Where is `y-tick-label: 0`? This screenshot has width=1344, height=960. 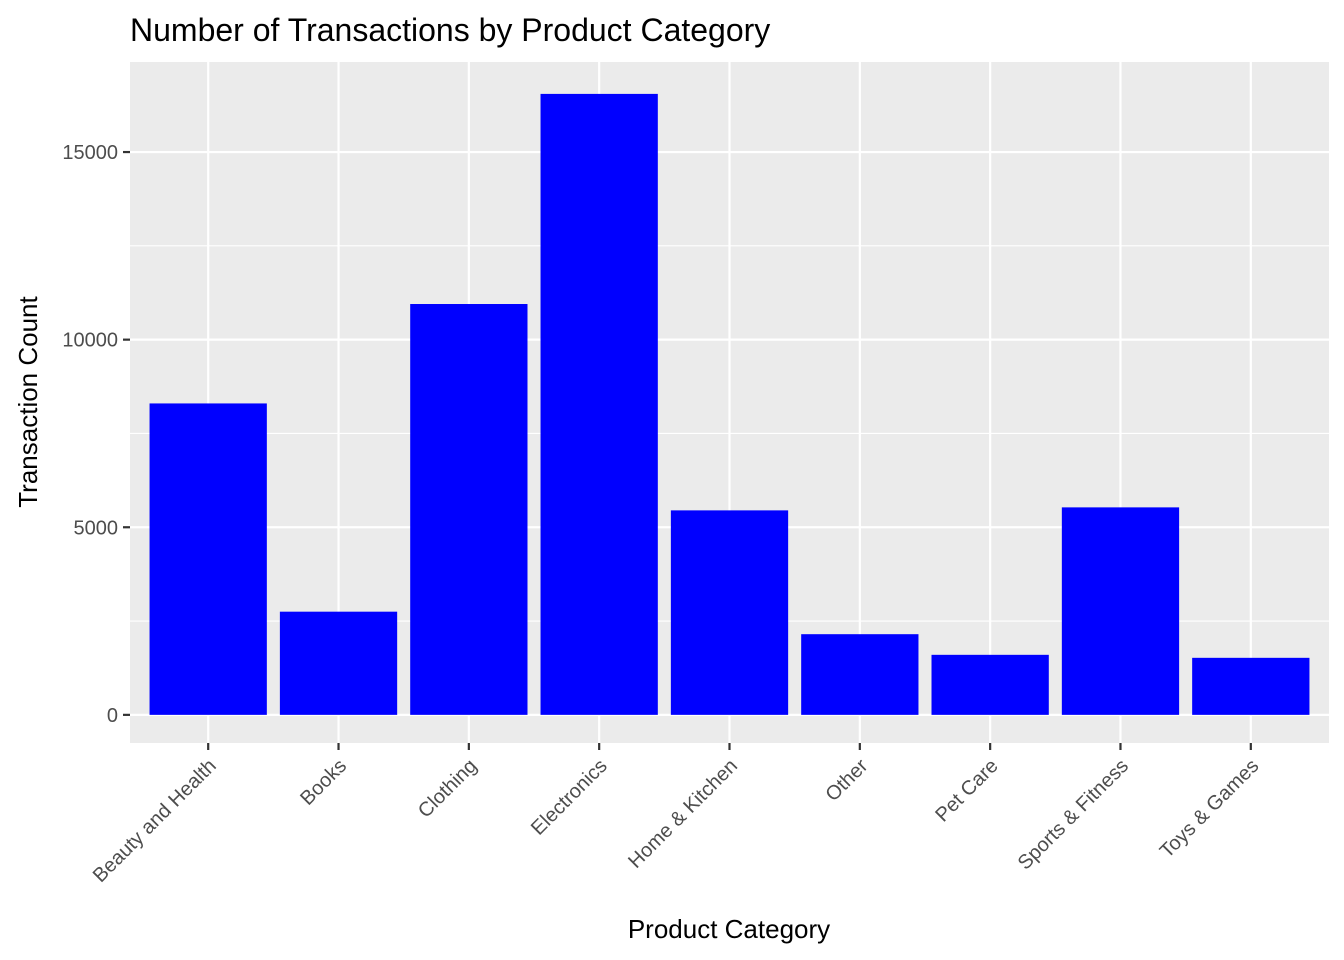 y-tick-label: 0 is located at coordinates (112, 716).